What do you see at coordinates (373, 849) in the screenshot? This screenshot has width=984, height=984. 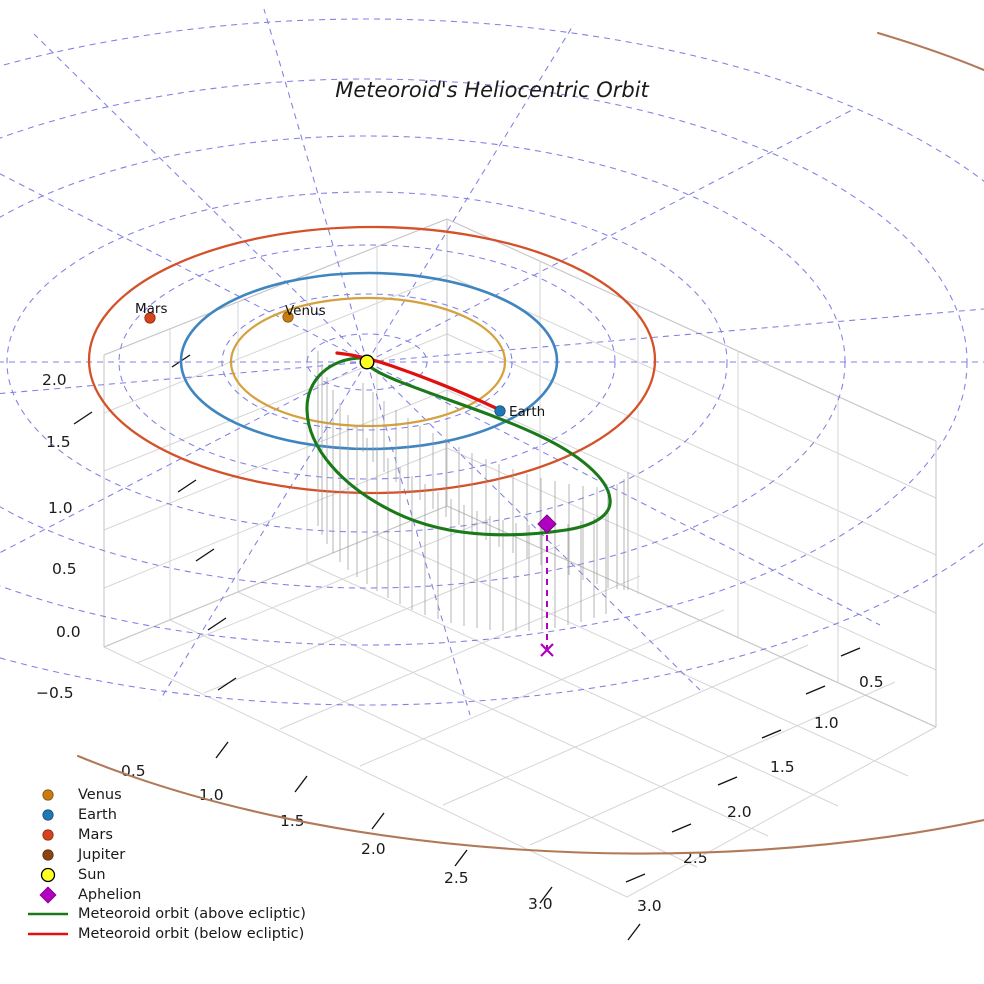 I see `x-tick-3: 2.0` at bounding box center [373, 849].